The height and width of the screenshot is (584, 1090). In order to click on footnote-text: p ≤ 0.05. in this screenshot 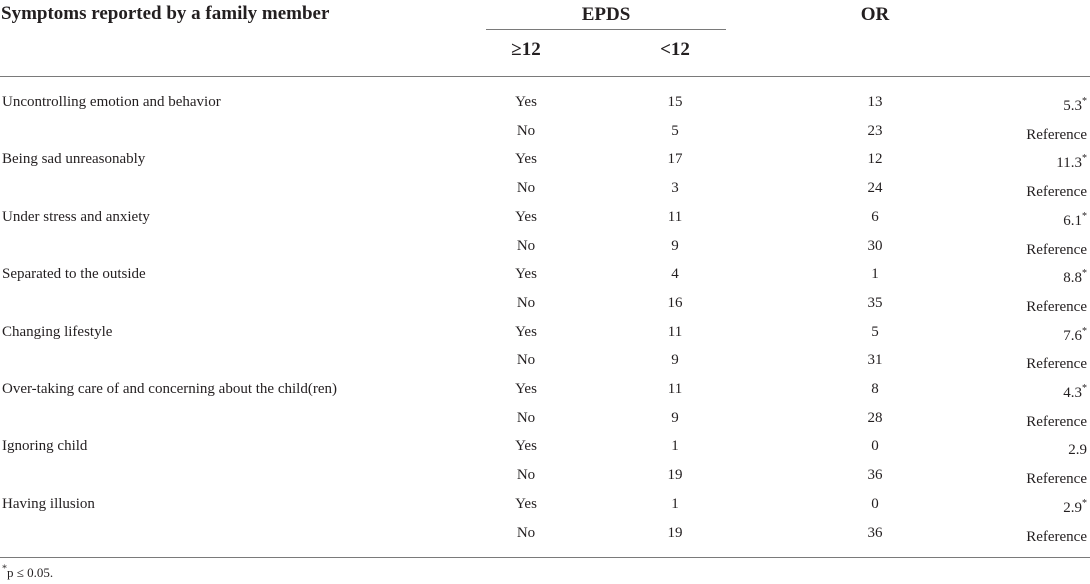, I will do `click(30, 572)`.